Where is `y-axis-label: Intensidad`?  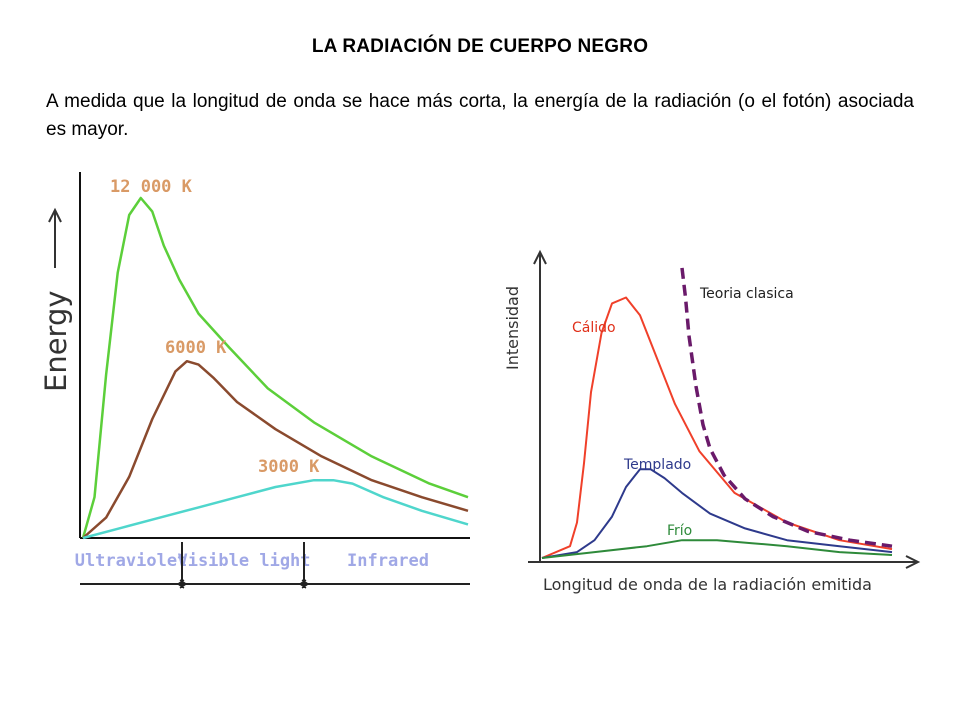 y-axis-label: Intensidad is located at coordinates (512, 328).